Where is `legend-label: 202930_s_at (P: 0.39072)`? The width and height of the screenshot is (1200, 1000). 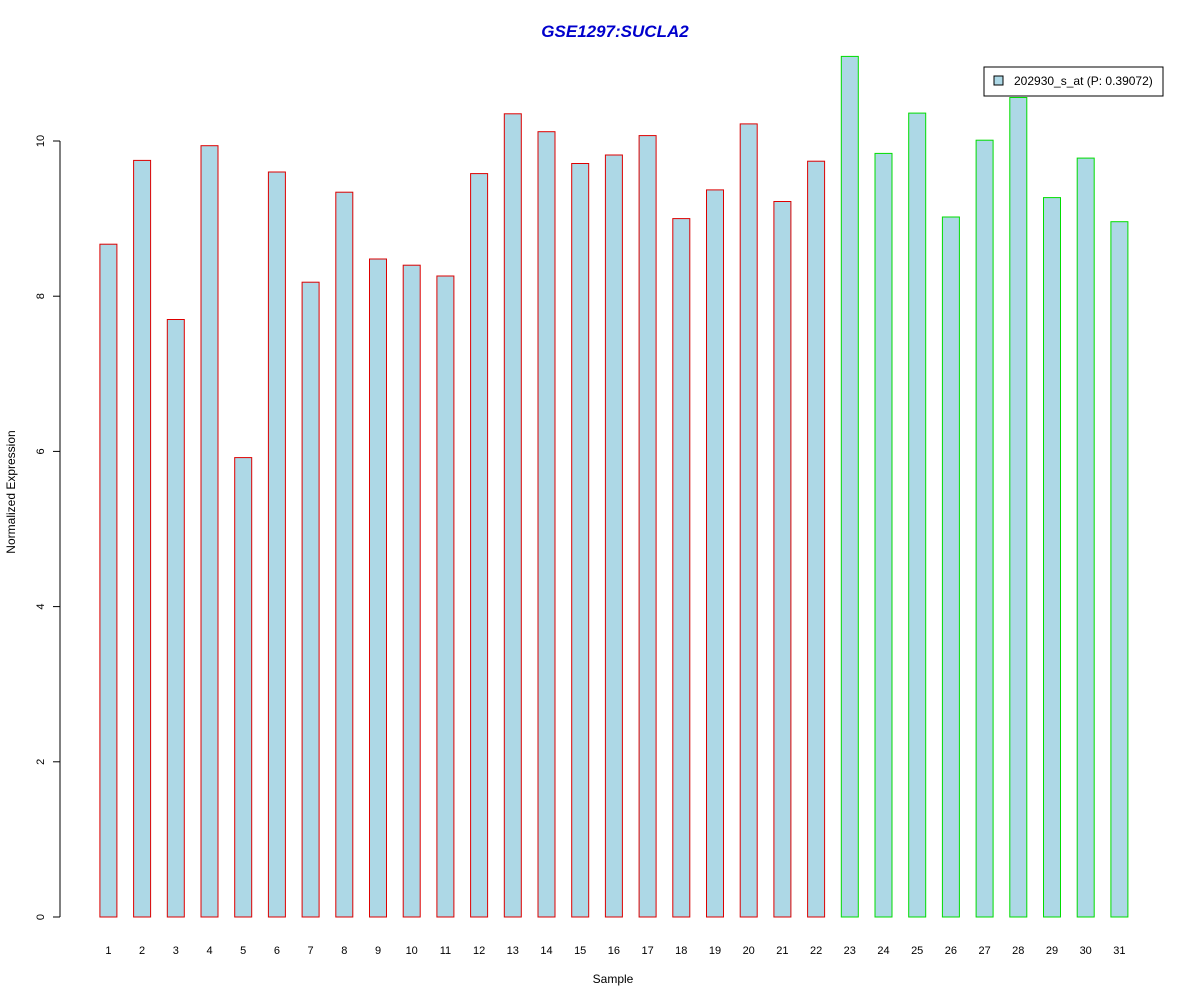
legend-label: 202930_s_at (P: 0.39072) is located at coordinates (1083, 81).